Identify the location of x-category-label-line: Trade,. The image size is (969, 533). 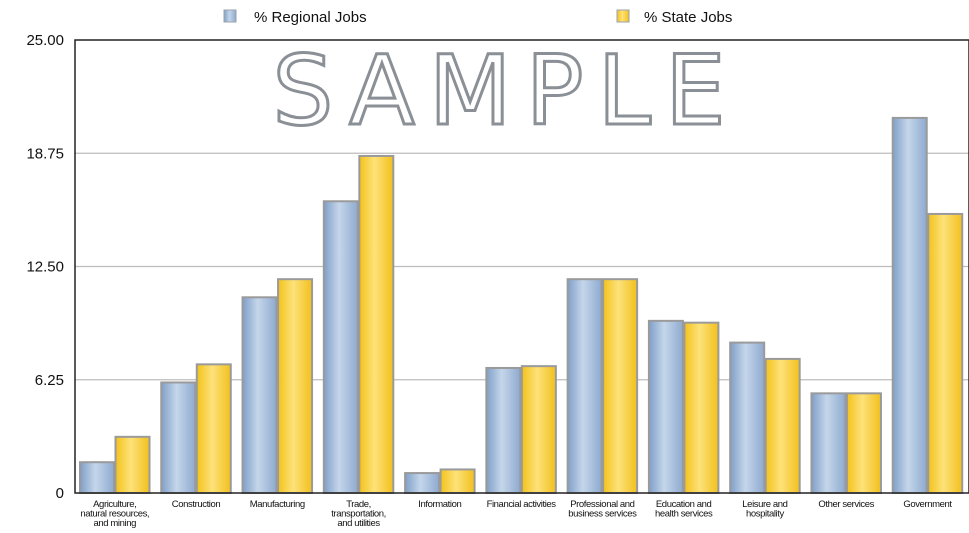
(358, 504).